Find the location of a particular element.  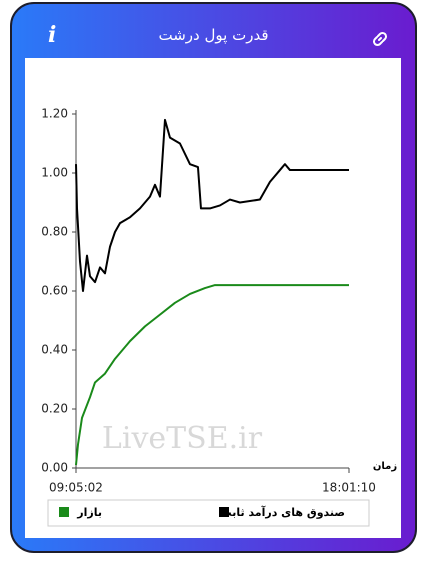

y-tick-label: 1.00 is located at coordinates (54, 173).